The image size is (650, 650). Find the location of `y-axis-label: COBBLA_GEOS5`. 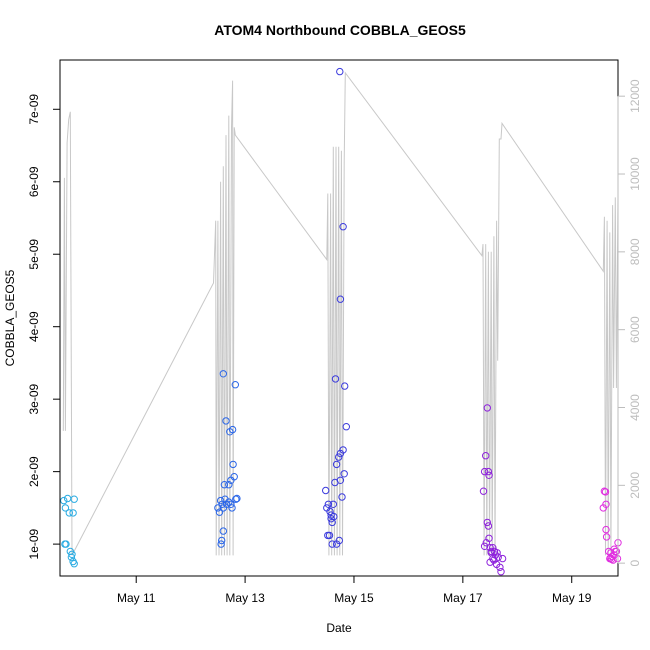

y-axis-label: COBBLA_GEOS5 is located at coordinates (10, 317).